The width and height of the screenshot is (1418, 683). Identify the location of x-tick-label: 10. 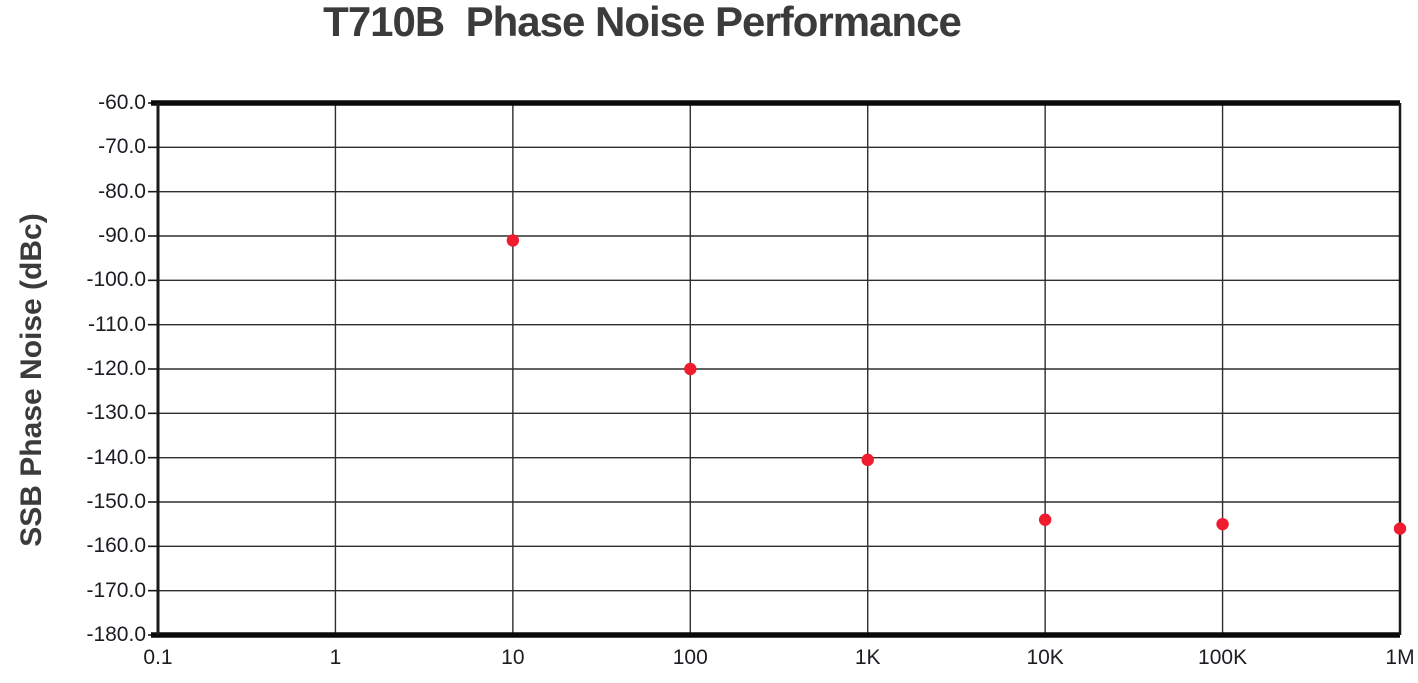
(513, 657).